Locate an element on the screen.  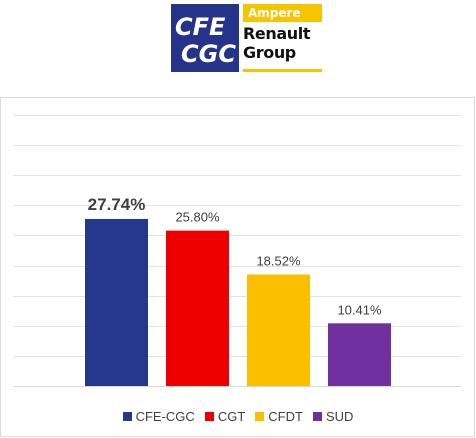
data-label-sud: 10.41% is located at coordinates (359, 309).